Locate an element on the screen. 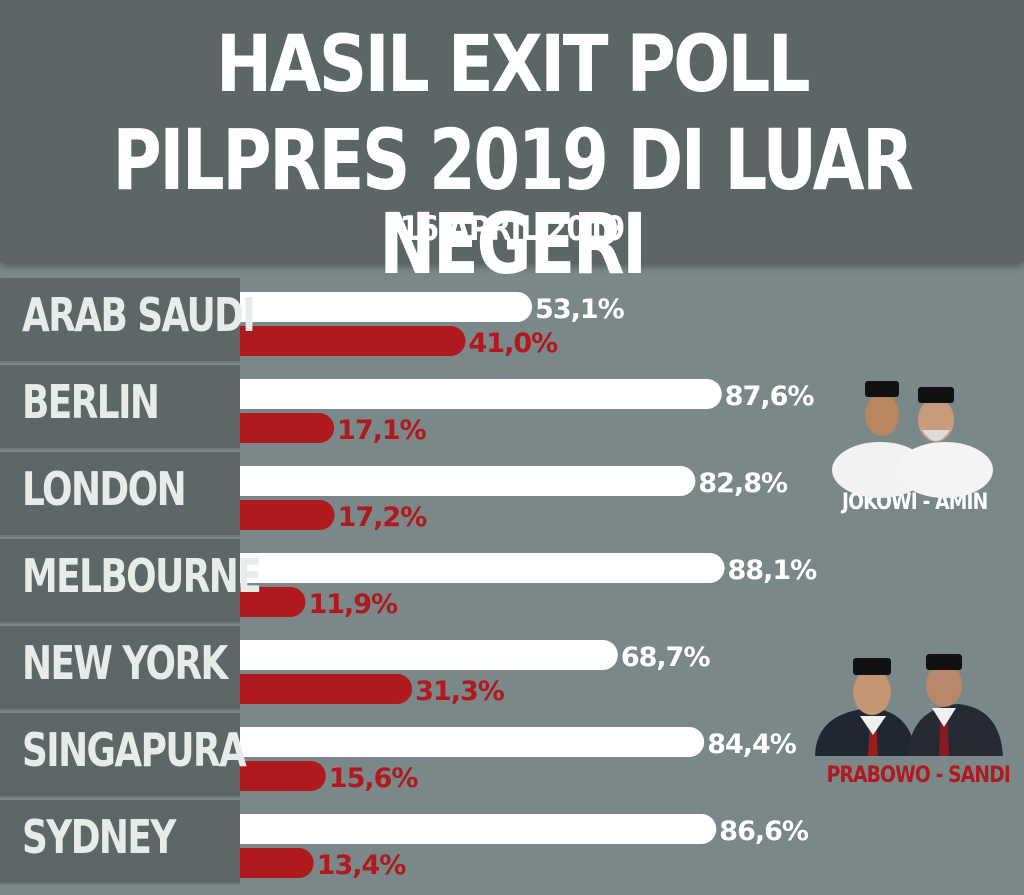 This screenshot has height=895, width=1024. value-label-jokowi-amin-0: 53,1% is located at coordinates (580, 309).